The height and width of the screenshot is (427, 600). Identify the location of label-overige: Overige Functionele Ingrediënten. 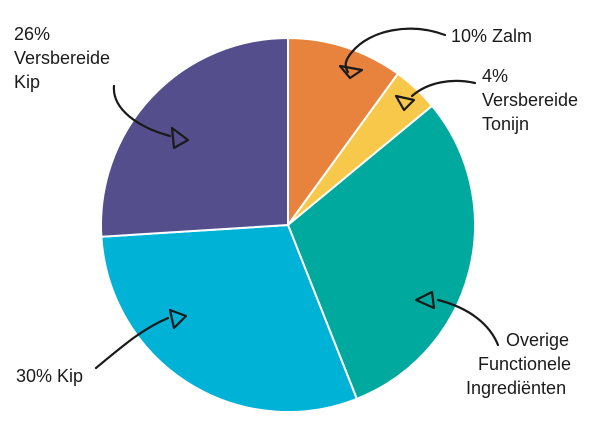
(521, 364).